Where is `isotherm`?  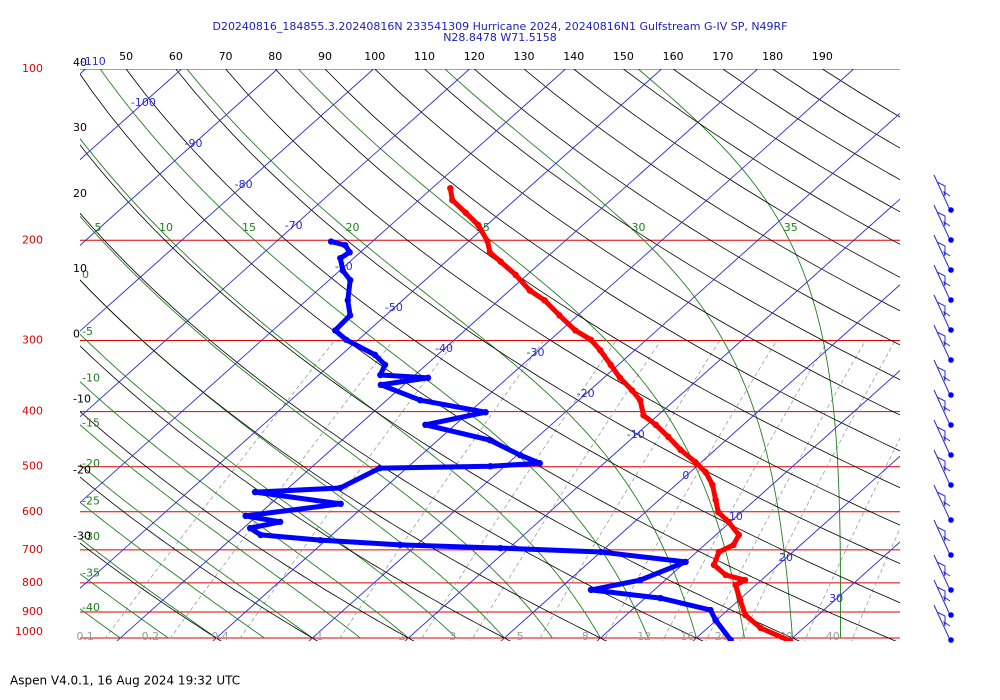 isotherm is located at coordinates (796, 548).